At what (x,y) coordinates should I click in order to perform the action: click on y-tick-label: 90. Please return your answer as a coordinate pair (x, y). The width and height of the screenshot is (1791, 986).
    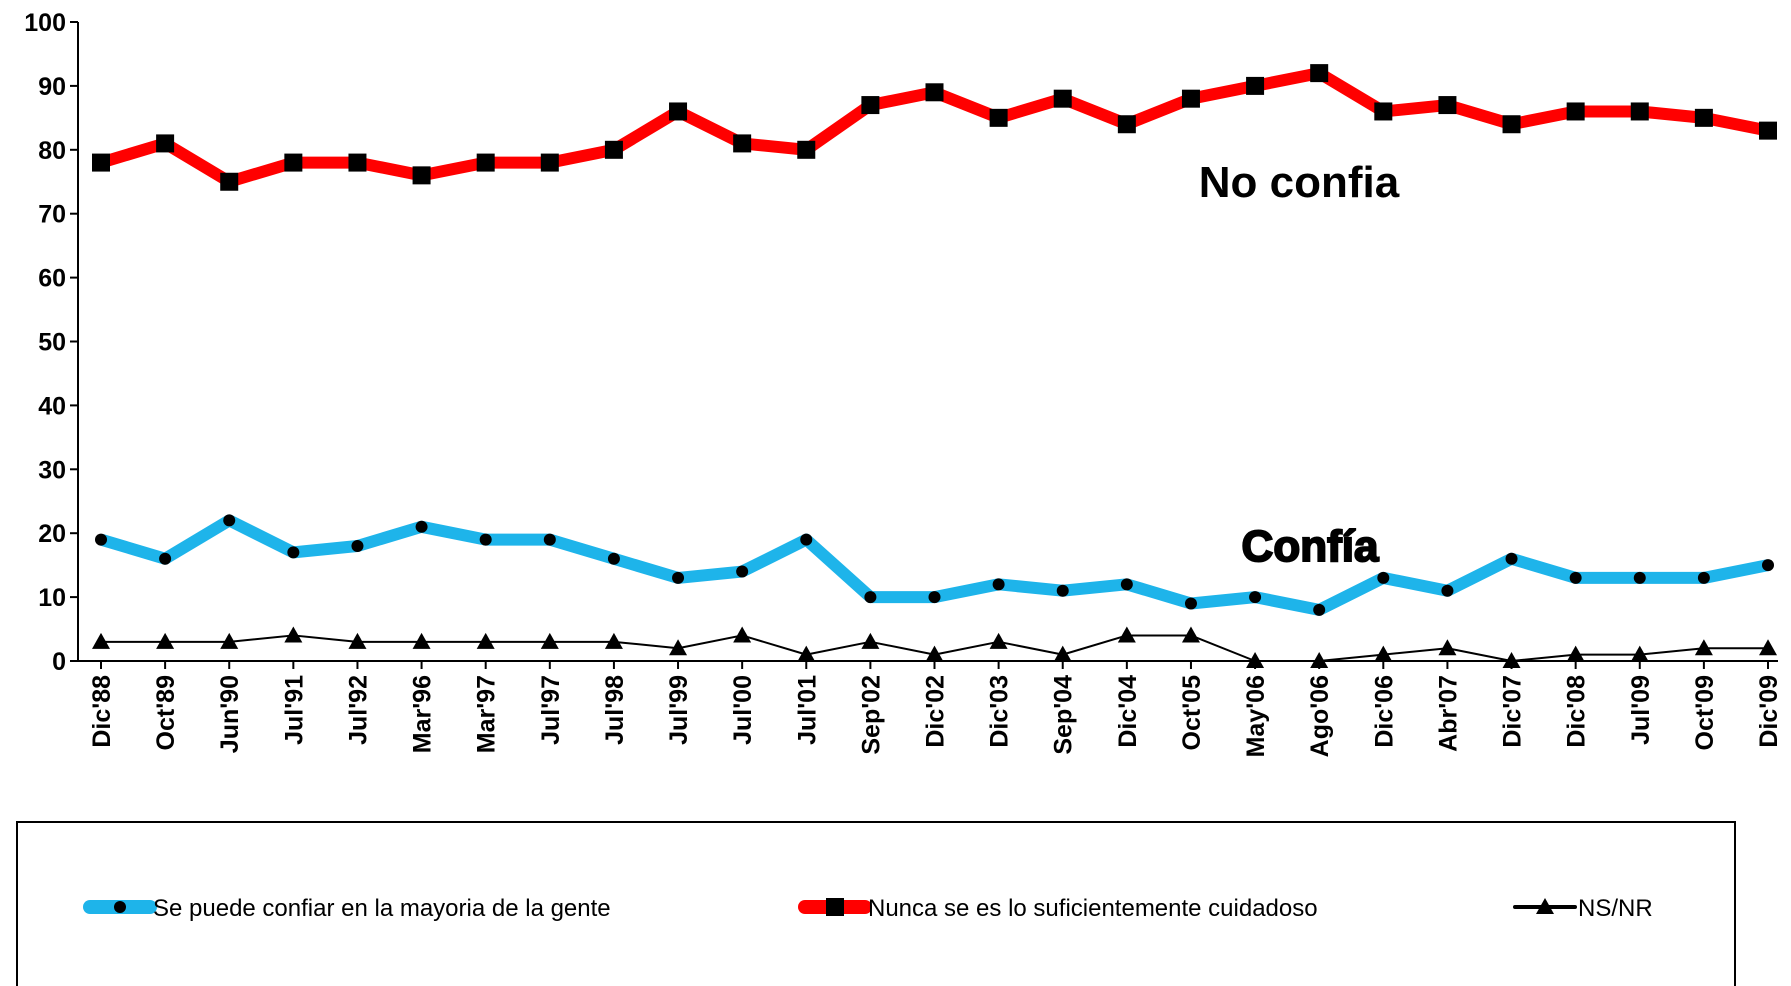
    Looking at the image, I should click on (52, 87).